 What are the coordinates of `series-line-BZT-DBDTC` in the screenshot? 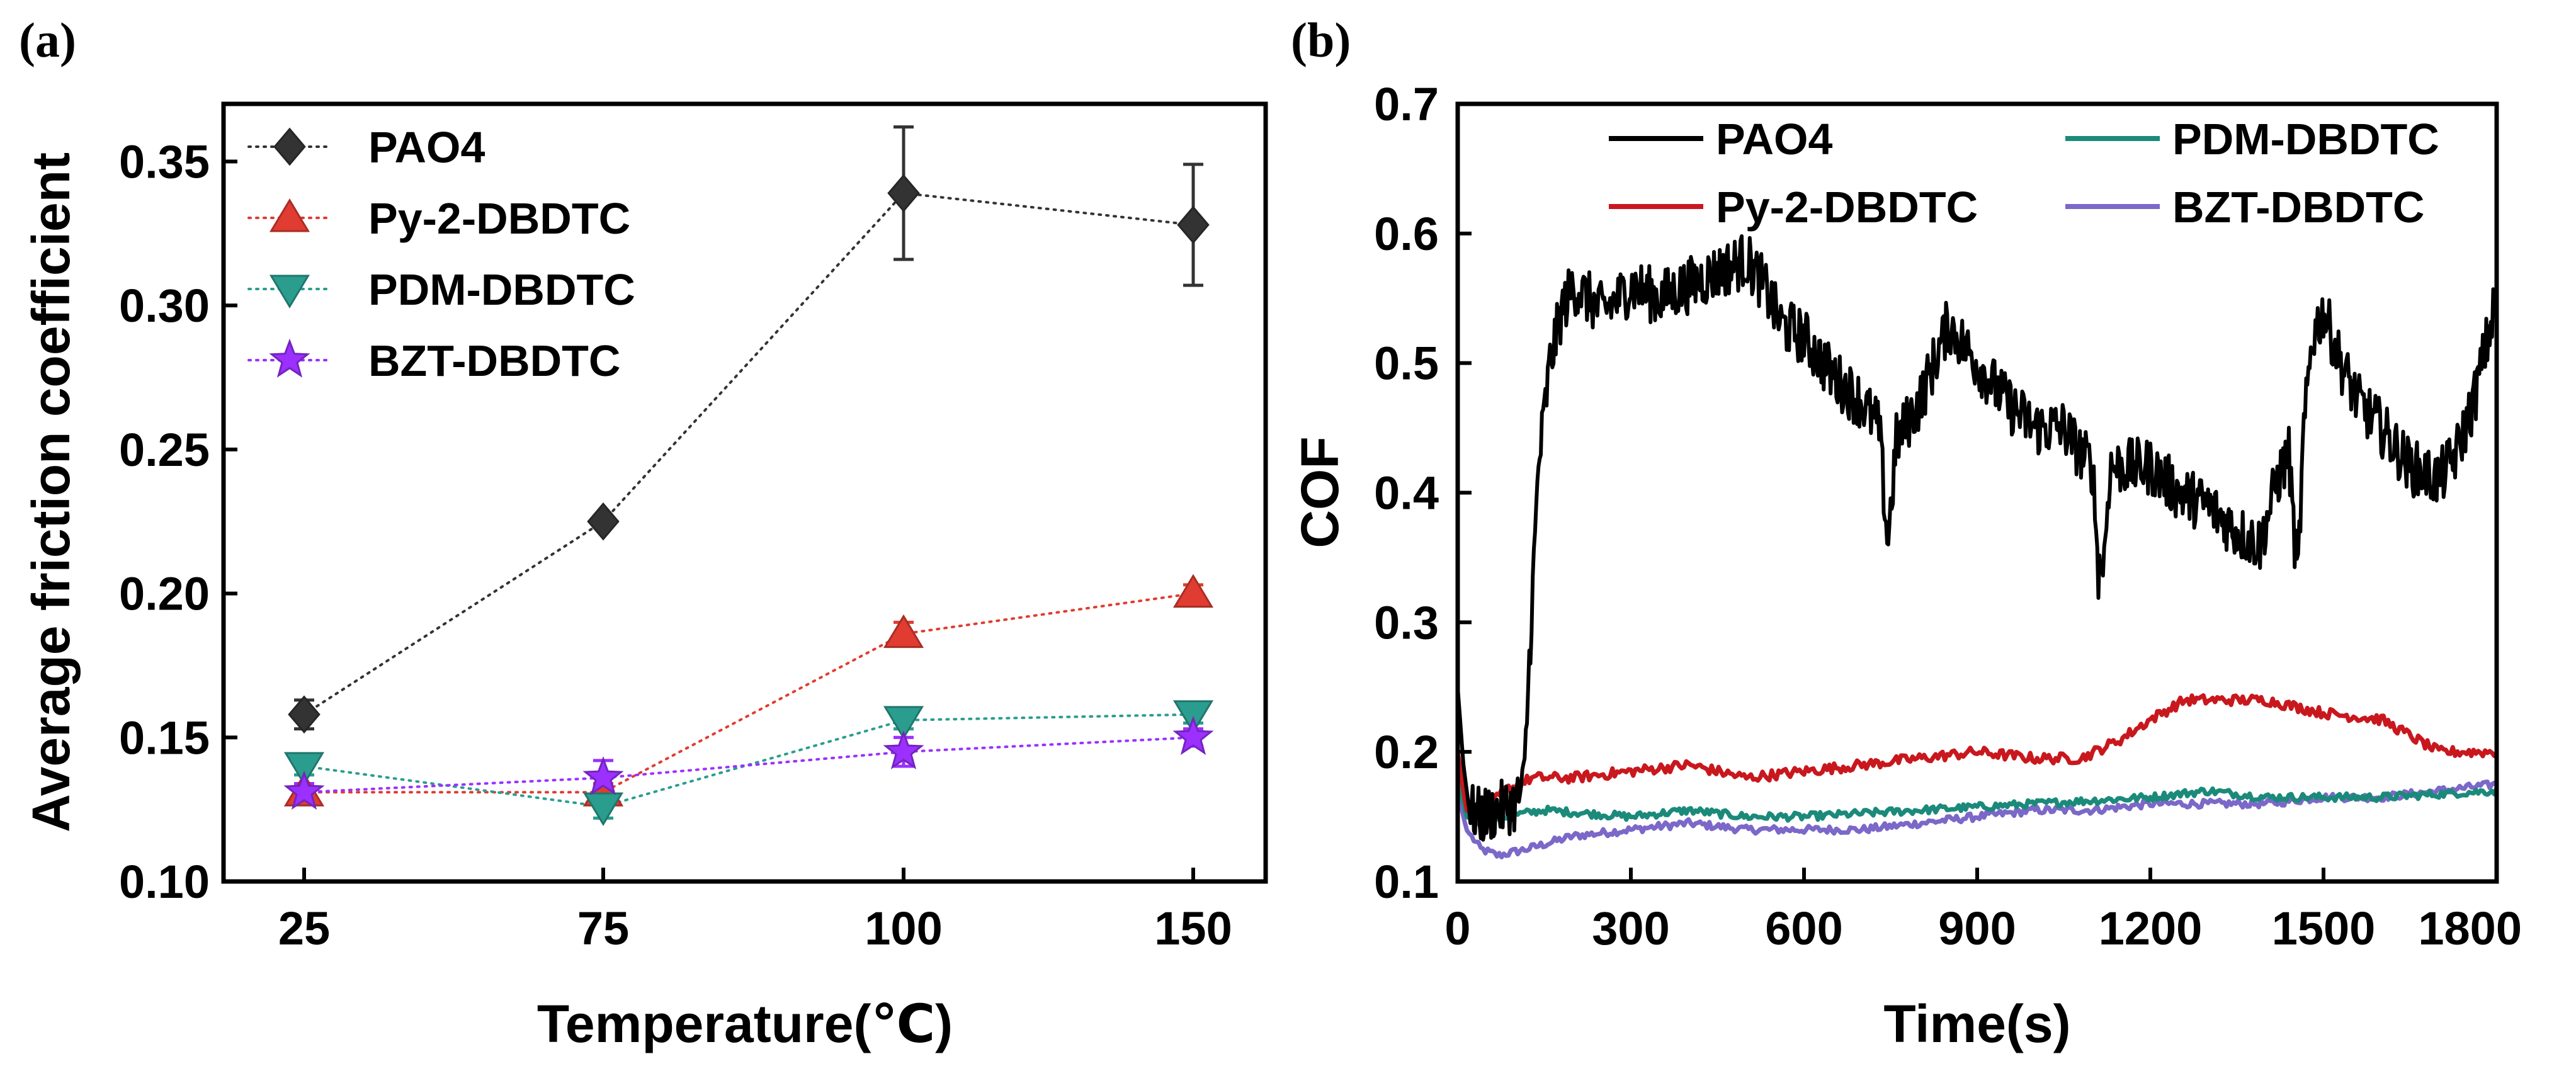 It's located at (748, 765).